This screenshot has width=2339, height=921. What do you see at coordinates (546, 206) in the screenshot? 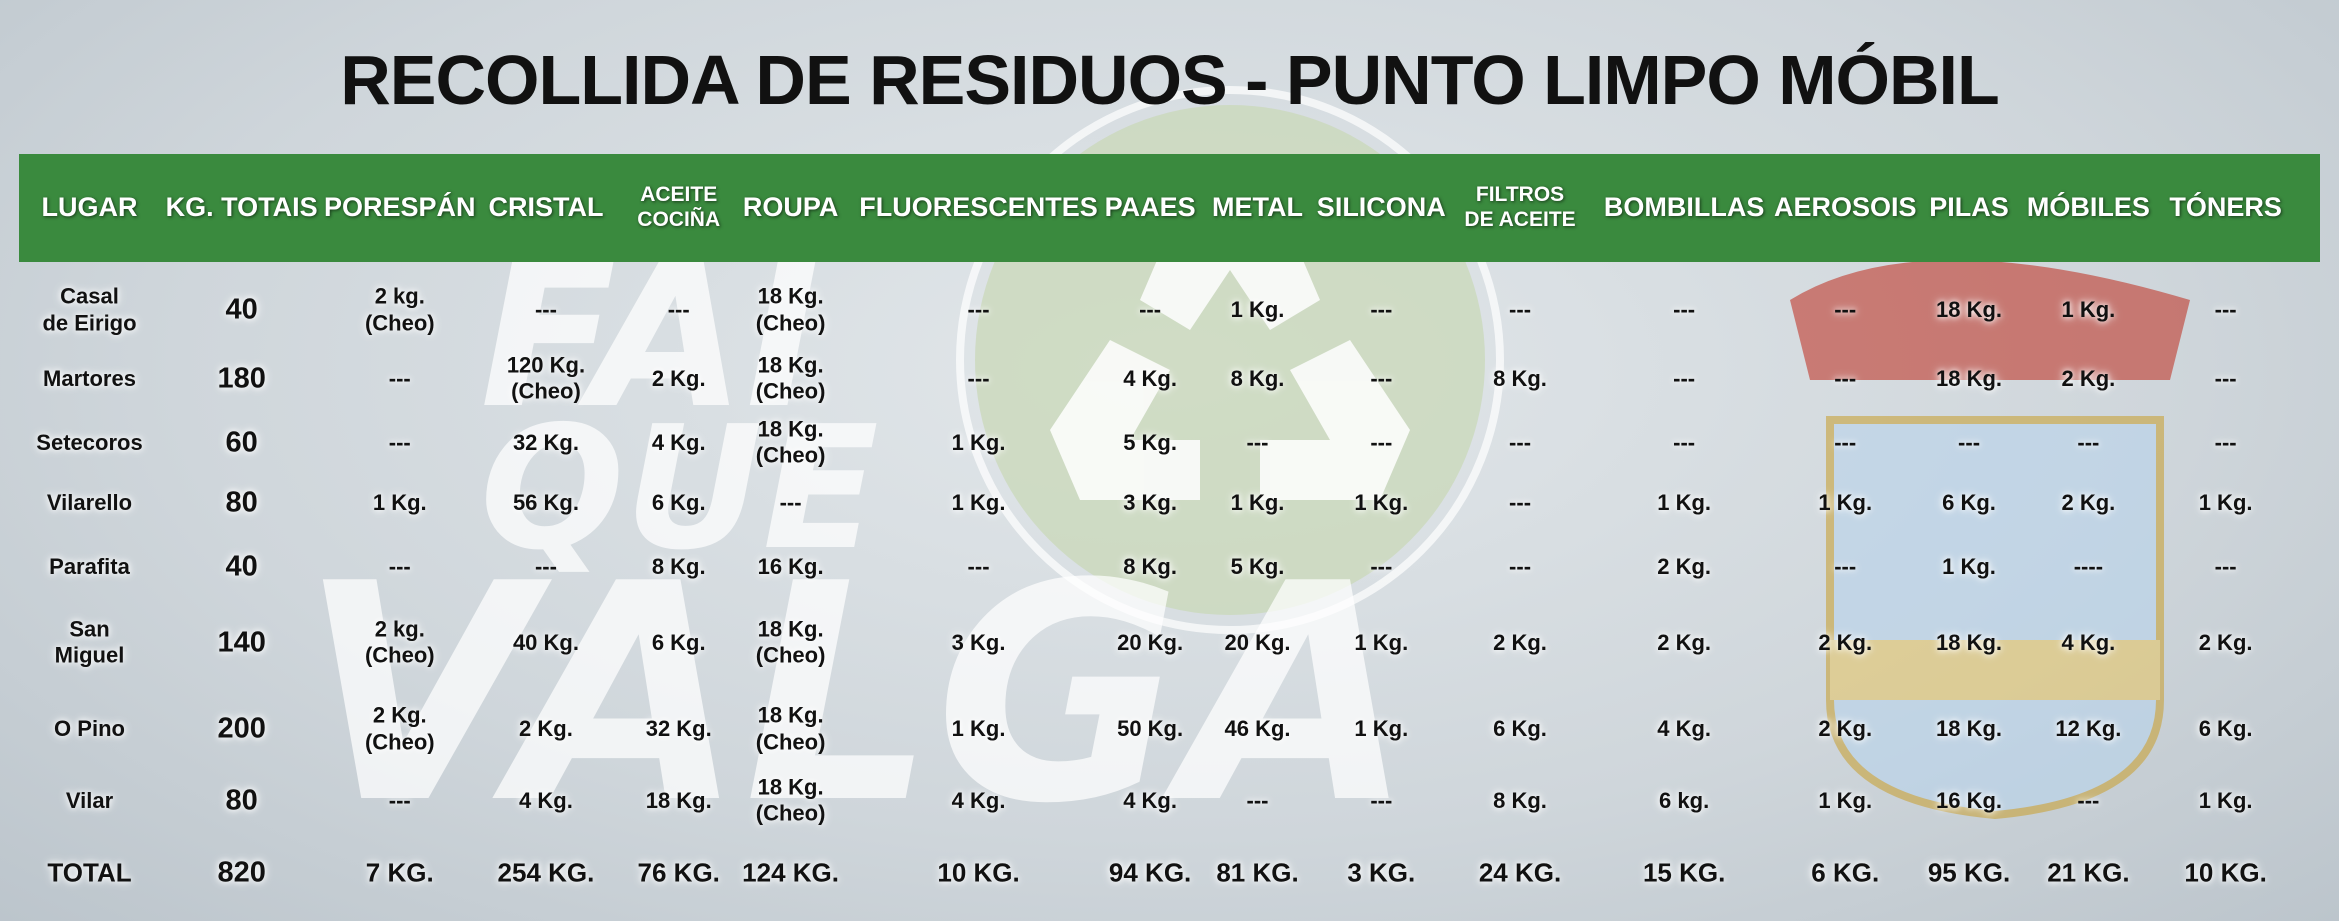
I see `column-header: CRISTAL` at bounding box center [546, 206].